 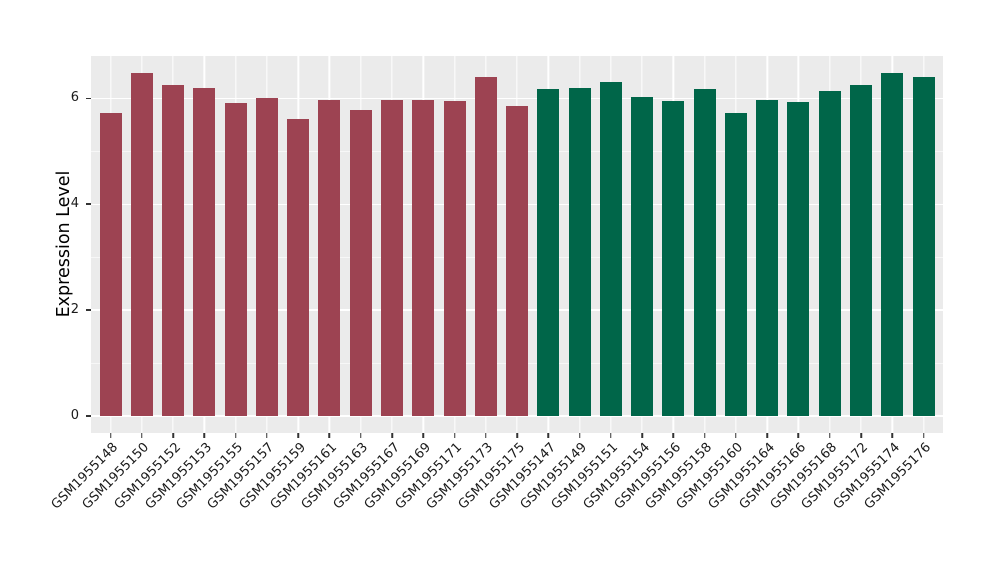 What do you see at coordinates (298, 267) in the screenshot?
I see `bar-GSM1955159` at bounding box center [298, 267].